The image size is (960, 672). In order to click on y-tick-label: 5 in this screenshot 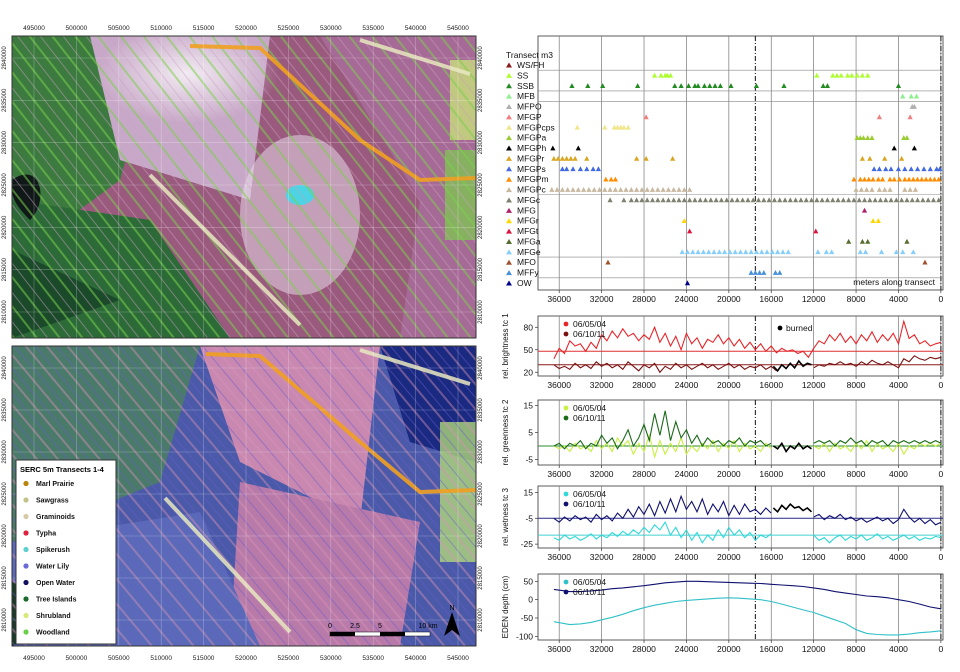, I will do `click(530, 433)`.